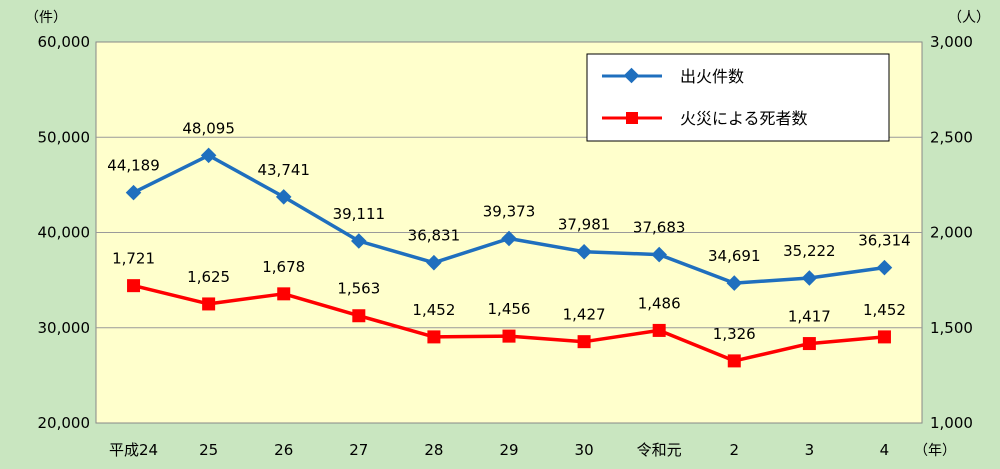  Describe the element at coordinates (951, 42) in the screenshot. I see `right-tick-label: 3,000` at that location.